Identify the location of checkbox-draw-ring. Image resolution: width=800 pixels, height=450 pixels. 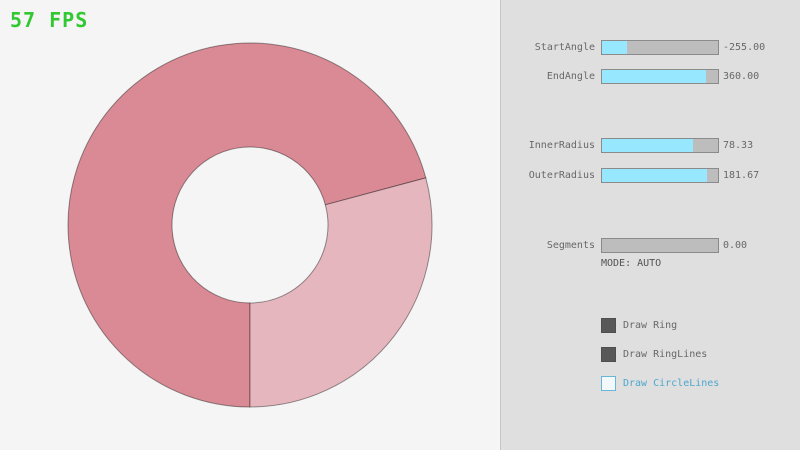
(608, 325).